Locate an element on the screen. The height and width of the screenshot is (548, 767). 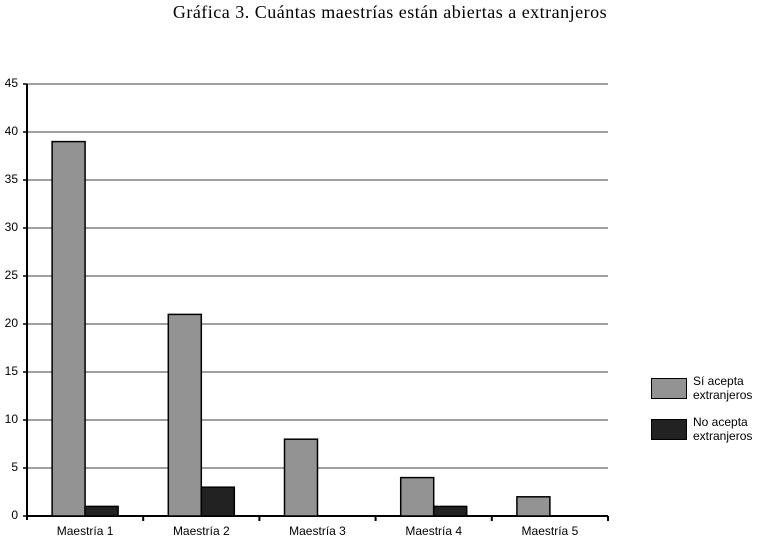
x-tick-label: Maestría 2 is located at coordinates (201, 531).